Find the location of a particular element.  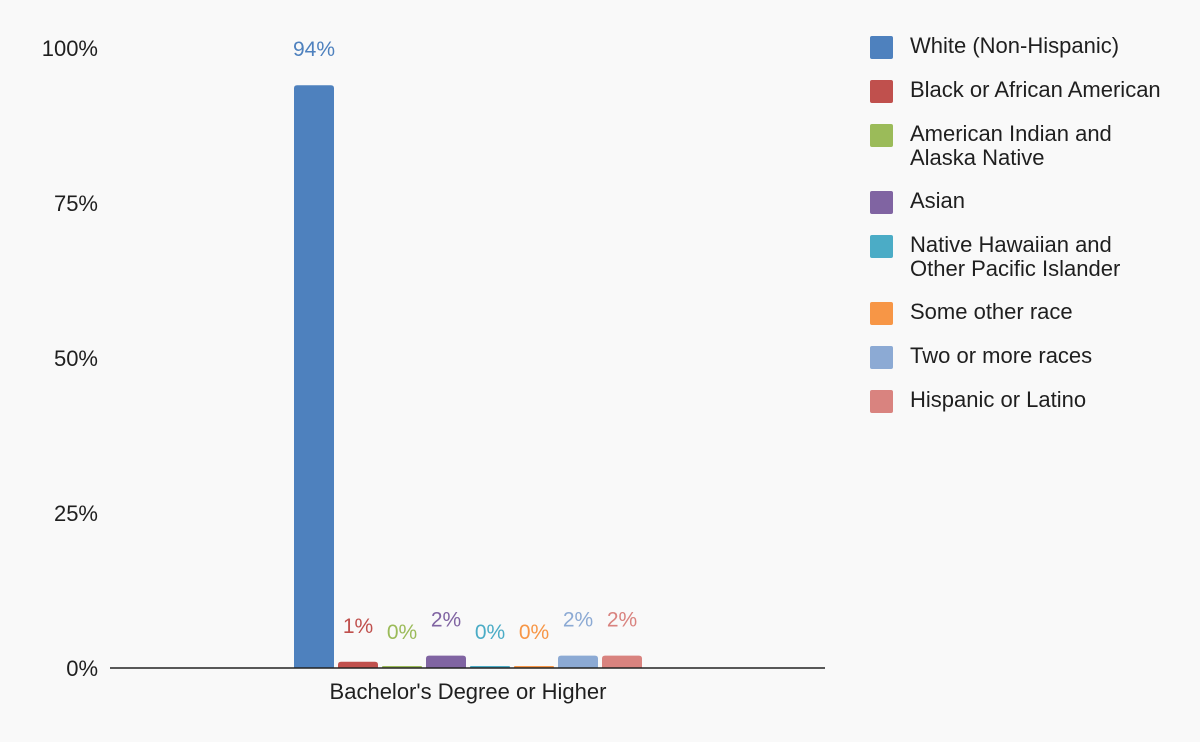

legend-label: Black or African American is located at coordinates (1035, 89).